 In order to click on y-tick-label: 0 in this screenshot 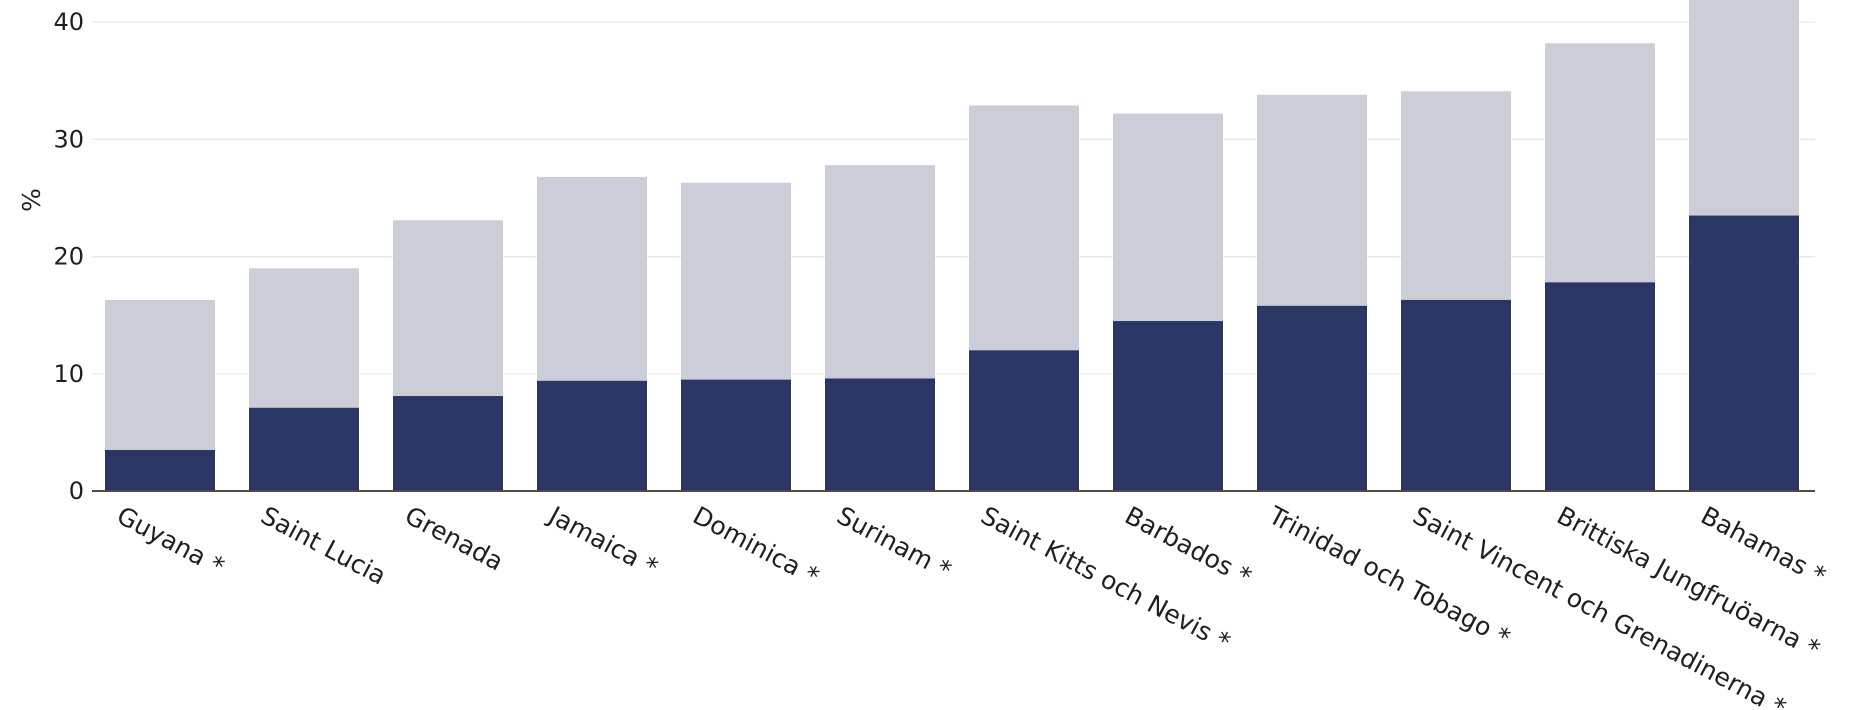, I will do `click(76, 491)`.